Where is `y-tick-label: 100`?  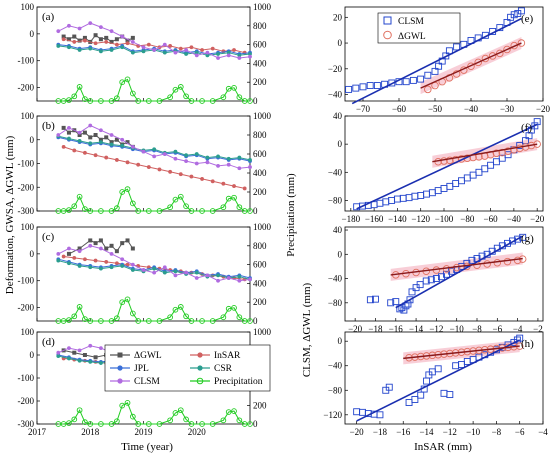 y-tick-label: 100 is located at coordinates (28, 332).